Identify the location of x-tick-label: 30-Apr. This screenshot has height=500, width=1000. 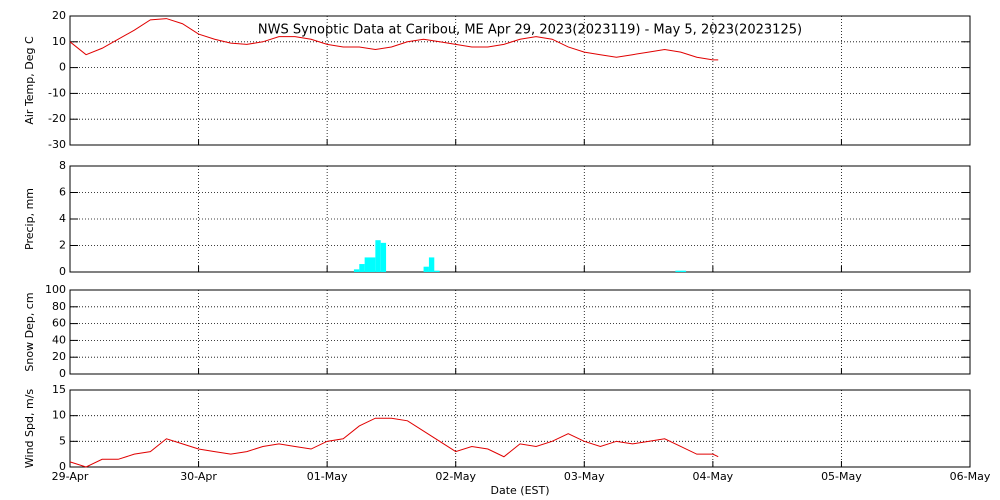
(198, 476).